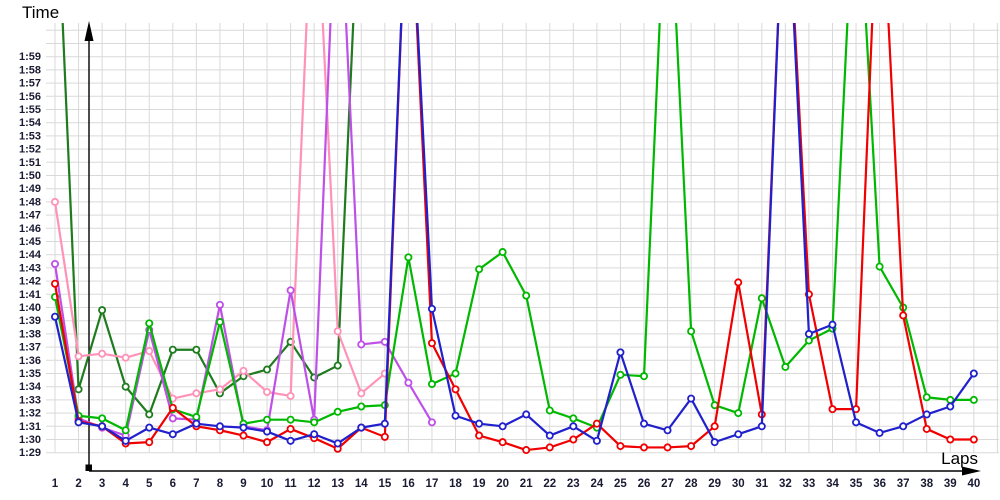 The height and width of the screenshot is (500, 1000). I want to click on svg-text: 31, so click(761, 484).